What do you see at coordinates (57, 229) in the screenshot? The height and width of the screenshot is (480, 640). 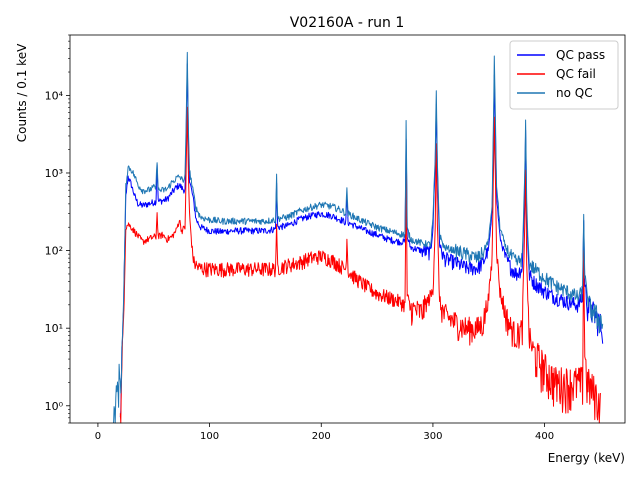 I see `y-axis: 10⁰ 10¹ 10² 10³ 10⁴` at bounding box center [57, 229].